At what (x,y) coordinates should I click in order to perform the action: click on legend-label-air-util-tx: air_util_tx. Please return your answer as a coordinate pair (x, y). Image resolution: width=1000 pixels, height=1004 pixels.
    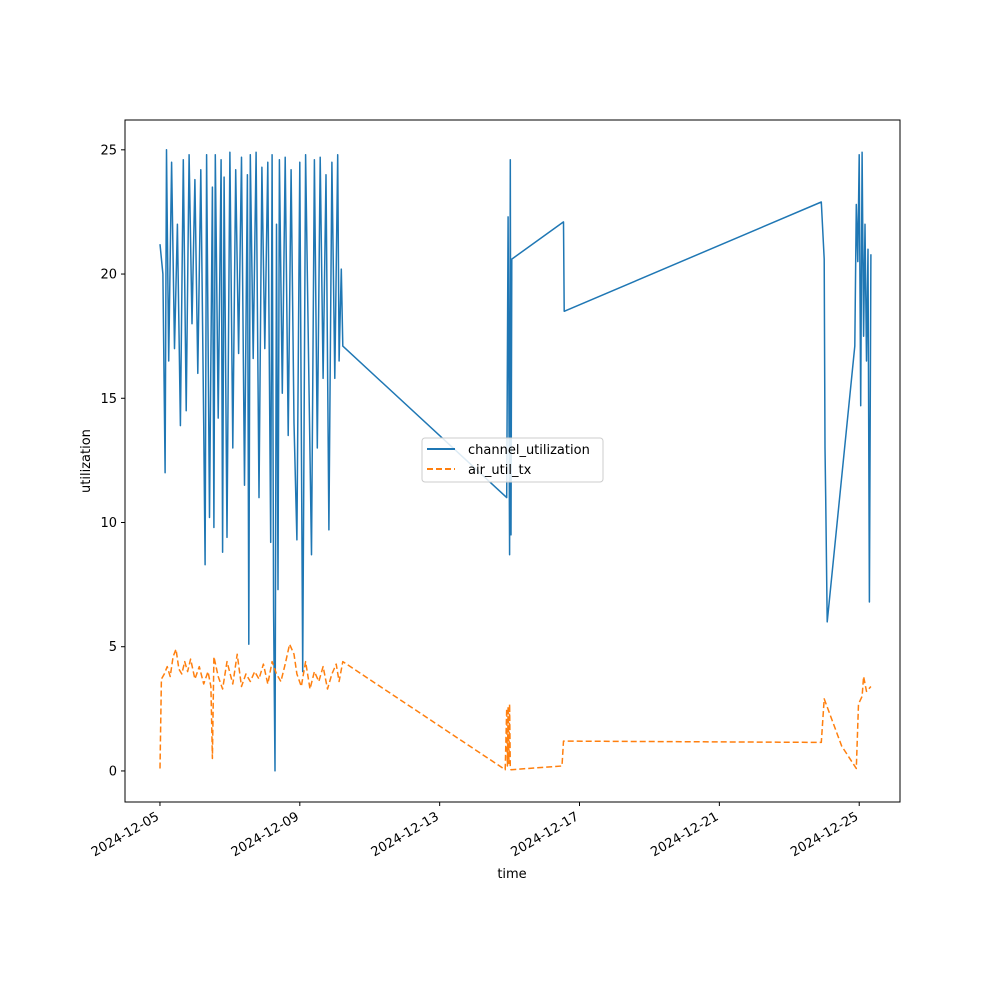
    Looking at the image, I should click on (500, 470).